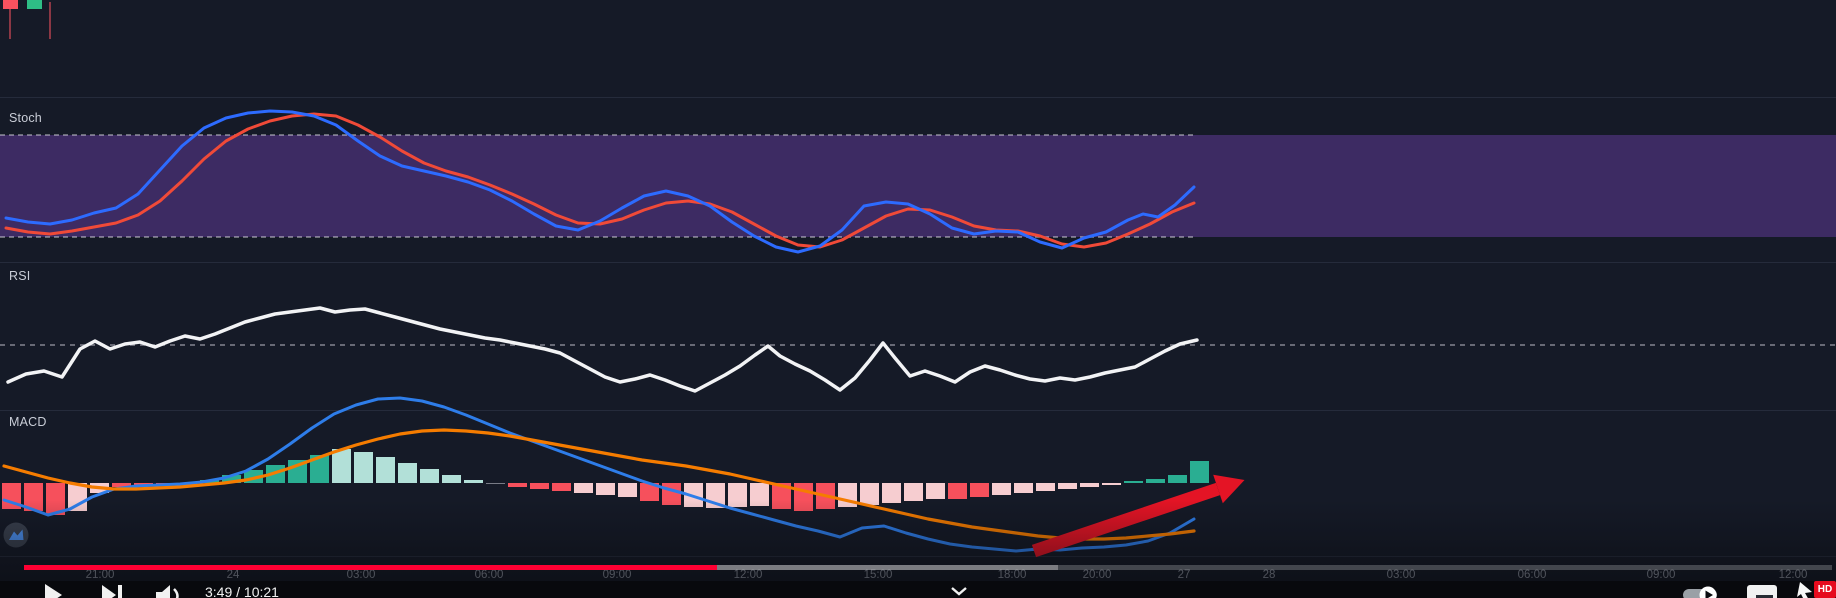 This screenshot has width=1836, height=598. I want to click on hd-quality-badge: HD, so click(1825, 589).